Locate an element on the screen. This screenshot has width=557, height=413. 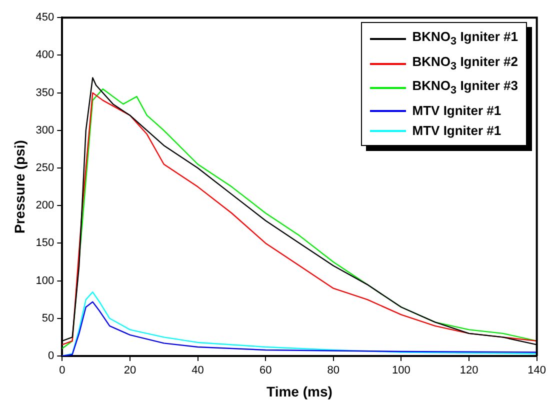
x-axis-title: Time (ms) is located at coordinates (299, 391).